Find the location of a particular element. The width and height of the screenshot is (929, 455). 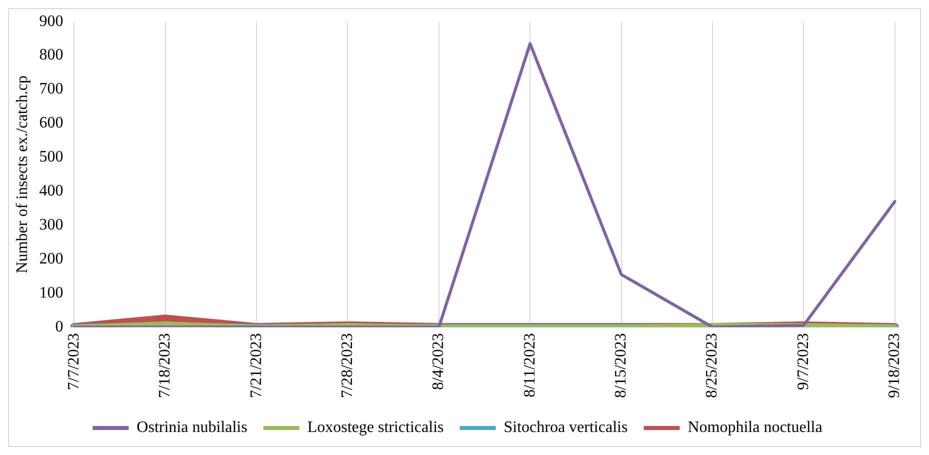

legend-label: Loxostege stricticalis is located at coordinates (375, 427).